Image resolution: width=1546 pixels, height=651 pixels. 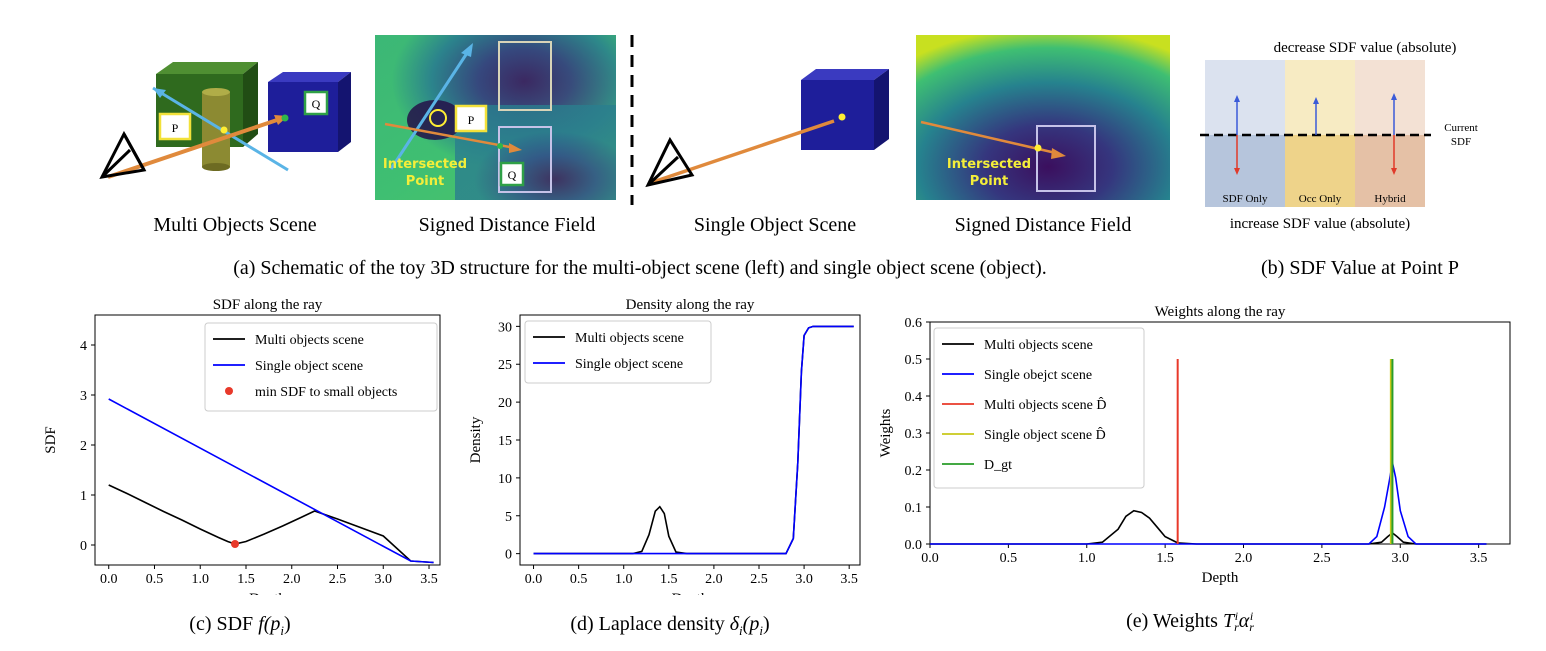 What do you see at coordinates (1360, 268) in the screenshot?
I see `caption-b: (b) SDF Value at Point P` at bounding box center [1360, 268].